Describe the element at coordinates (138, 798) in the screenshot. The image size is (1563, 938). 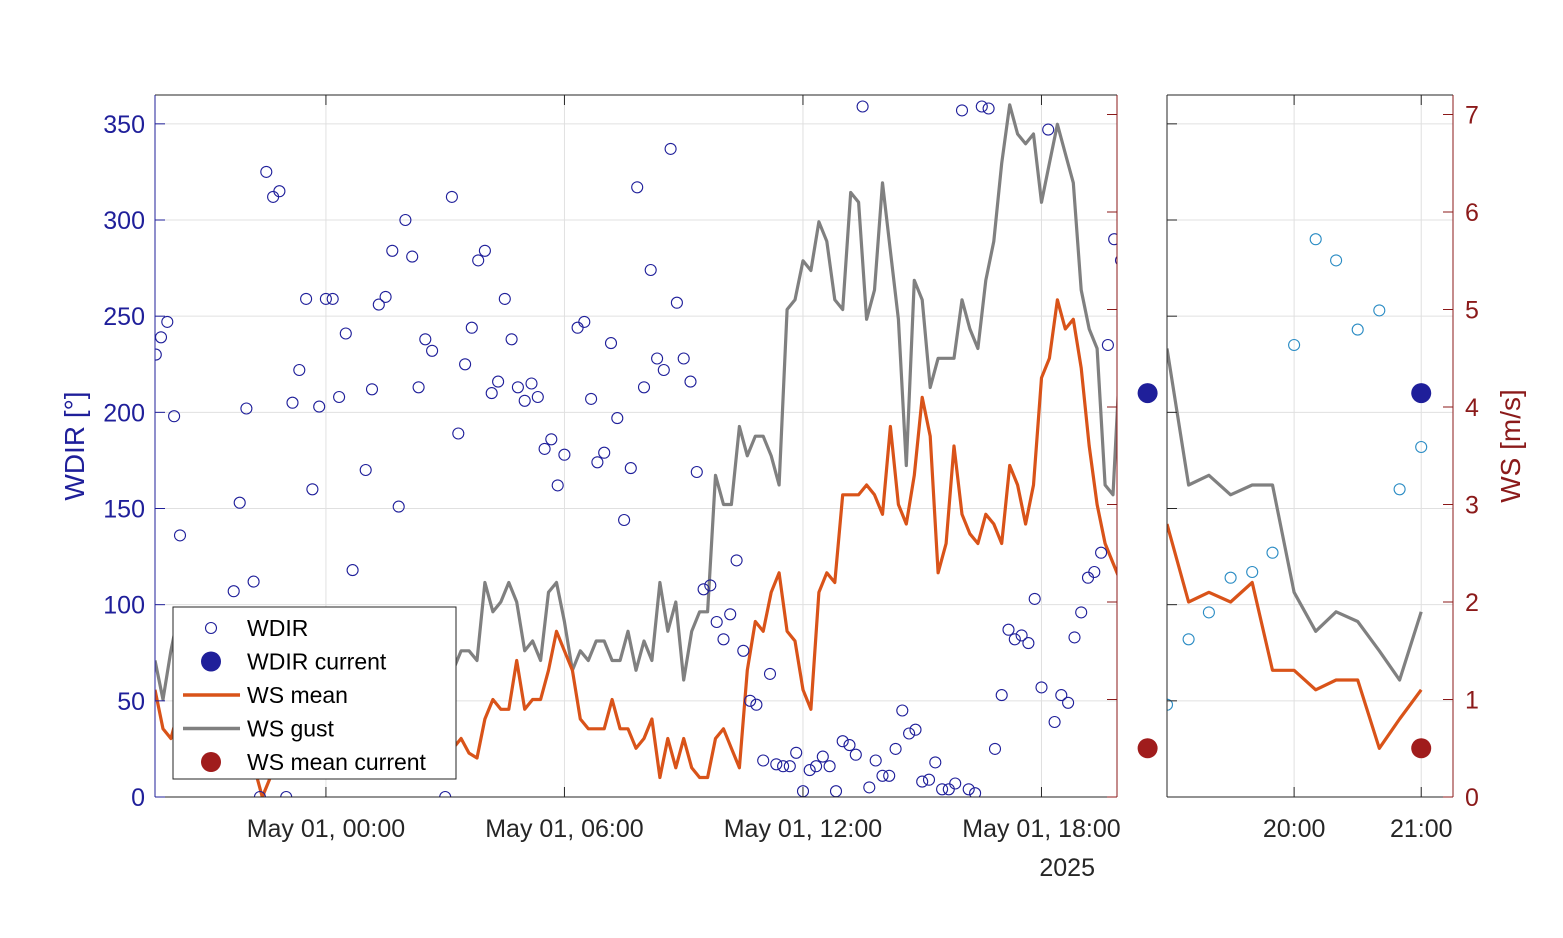
I see `left-tick-label: 0` at that location.